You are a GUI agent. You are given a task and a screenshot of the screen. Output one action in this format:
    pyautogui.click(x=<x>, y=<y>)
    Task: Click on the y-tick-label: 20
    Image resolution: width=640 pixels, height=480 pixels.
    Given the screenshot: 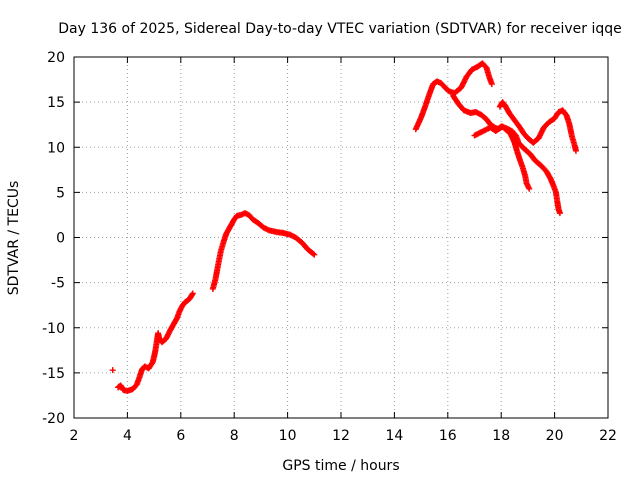 What is the action you would take?
    pyautogui.click(x=56, y=58)
    